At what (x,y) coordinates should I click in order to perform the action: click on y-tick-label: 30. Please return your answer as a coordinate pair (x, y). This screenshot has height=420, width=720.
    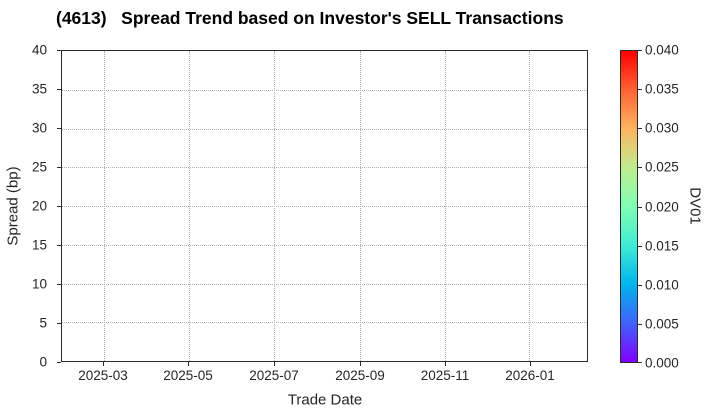
    Looking at the image, I should click on (39, 128).